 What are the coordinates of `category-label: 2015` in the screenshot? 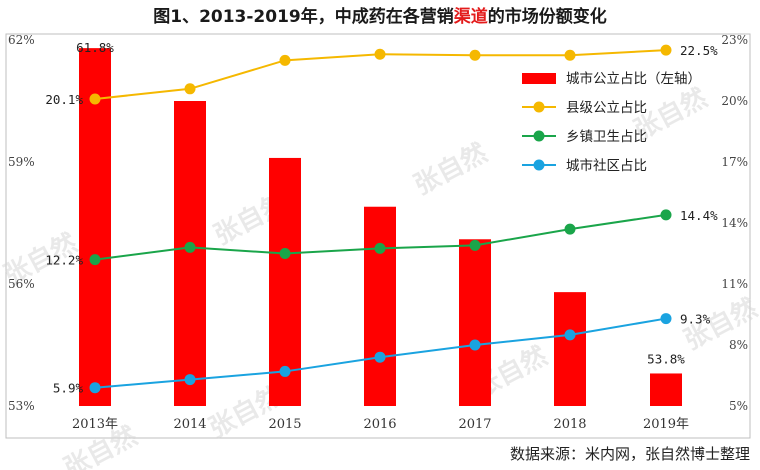 It's located at (284, 424).